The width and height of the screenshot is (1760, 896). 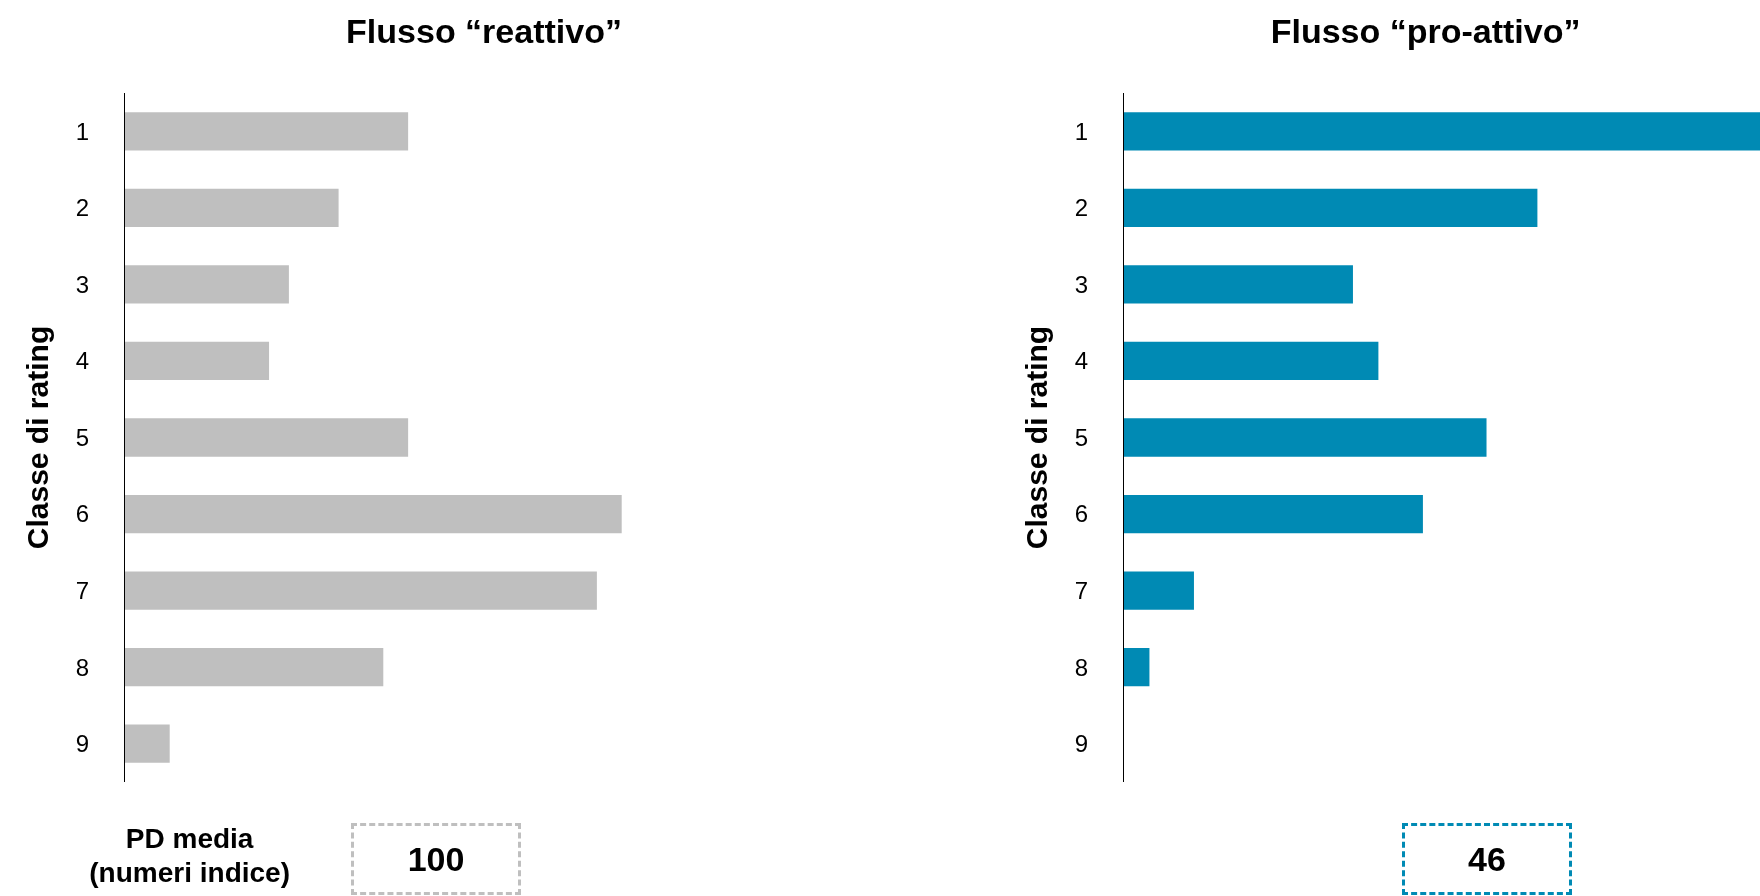 What do you see at coordinates (1487, 859) in the screenshot?
I see `text: 46` at bounding box center [1487, 859].